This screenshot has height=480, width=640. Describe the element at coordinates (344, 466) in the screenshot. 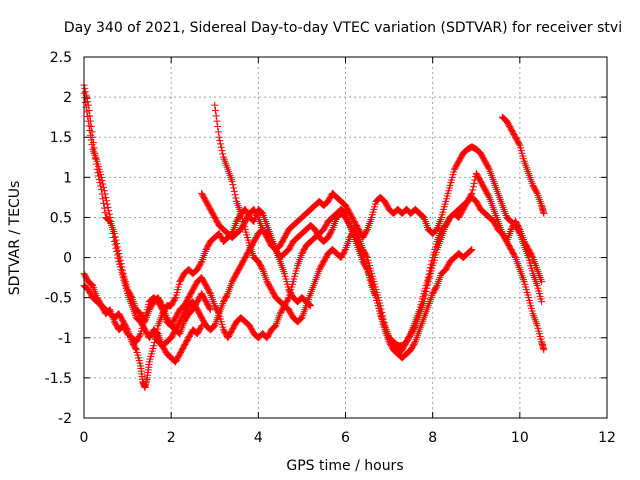

I see `x-axis-label: GPS time / hours` at that location.